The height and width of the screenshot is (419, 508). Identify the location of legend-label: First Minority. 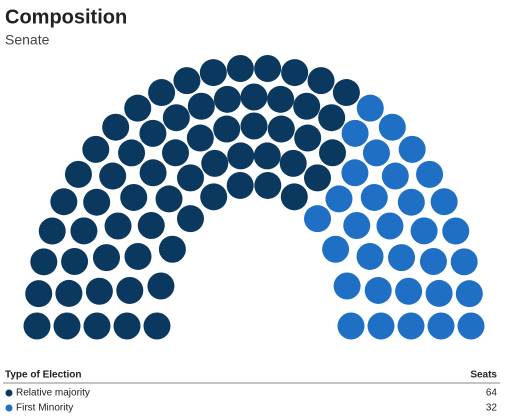
(44, 408).